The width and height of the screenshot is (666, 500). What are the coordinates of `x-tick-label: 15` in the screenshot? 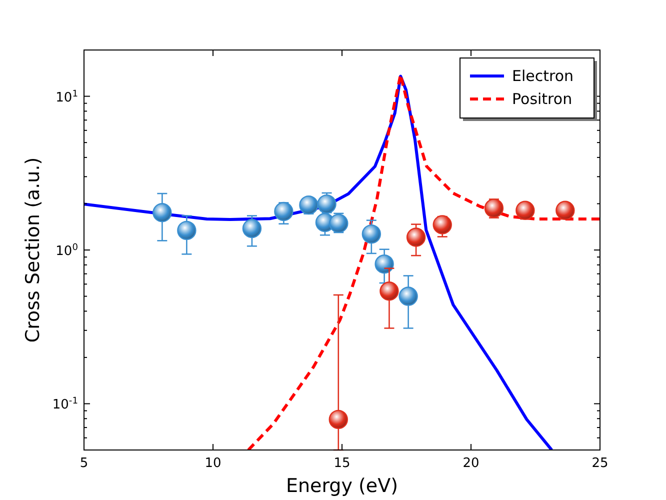 It's located at (342, 463).